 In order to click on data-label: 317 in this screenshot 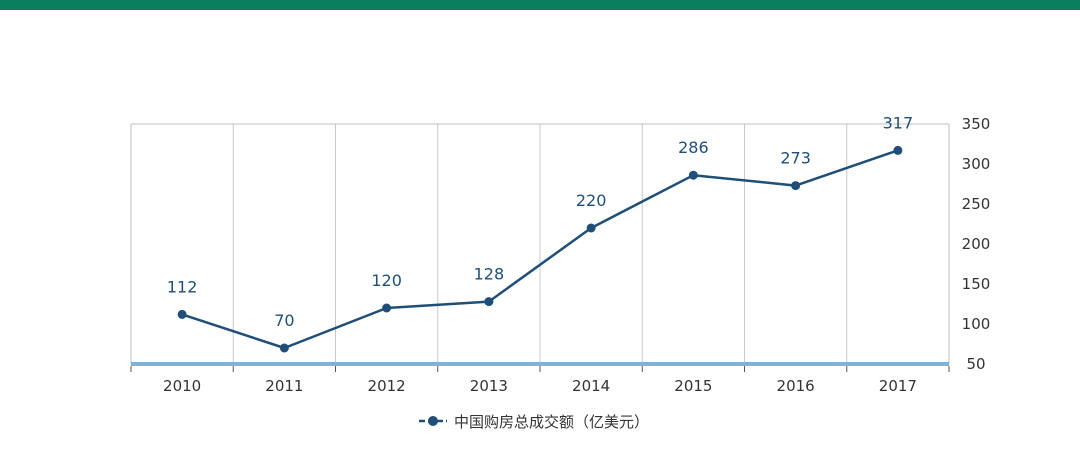, I will do `click(898, 122)`.